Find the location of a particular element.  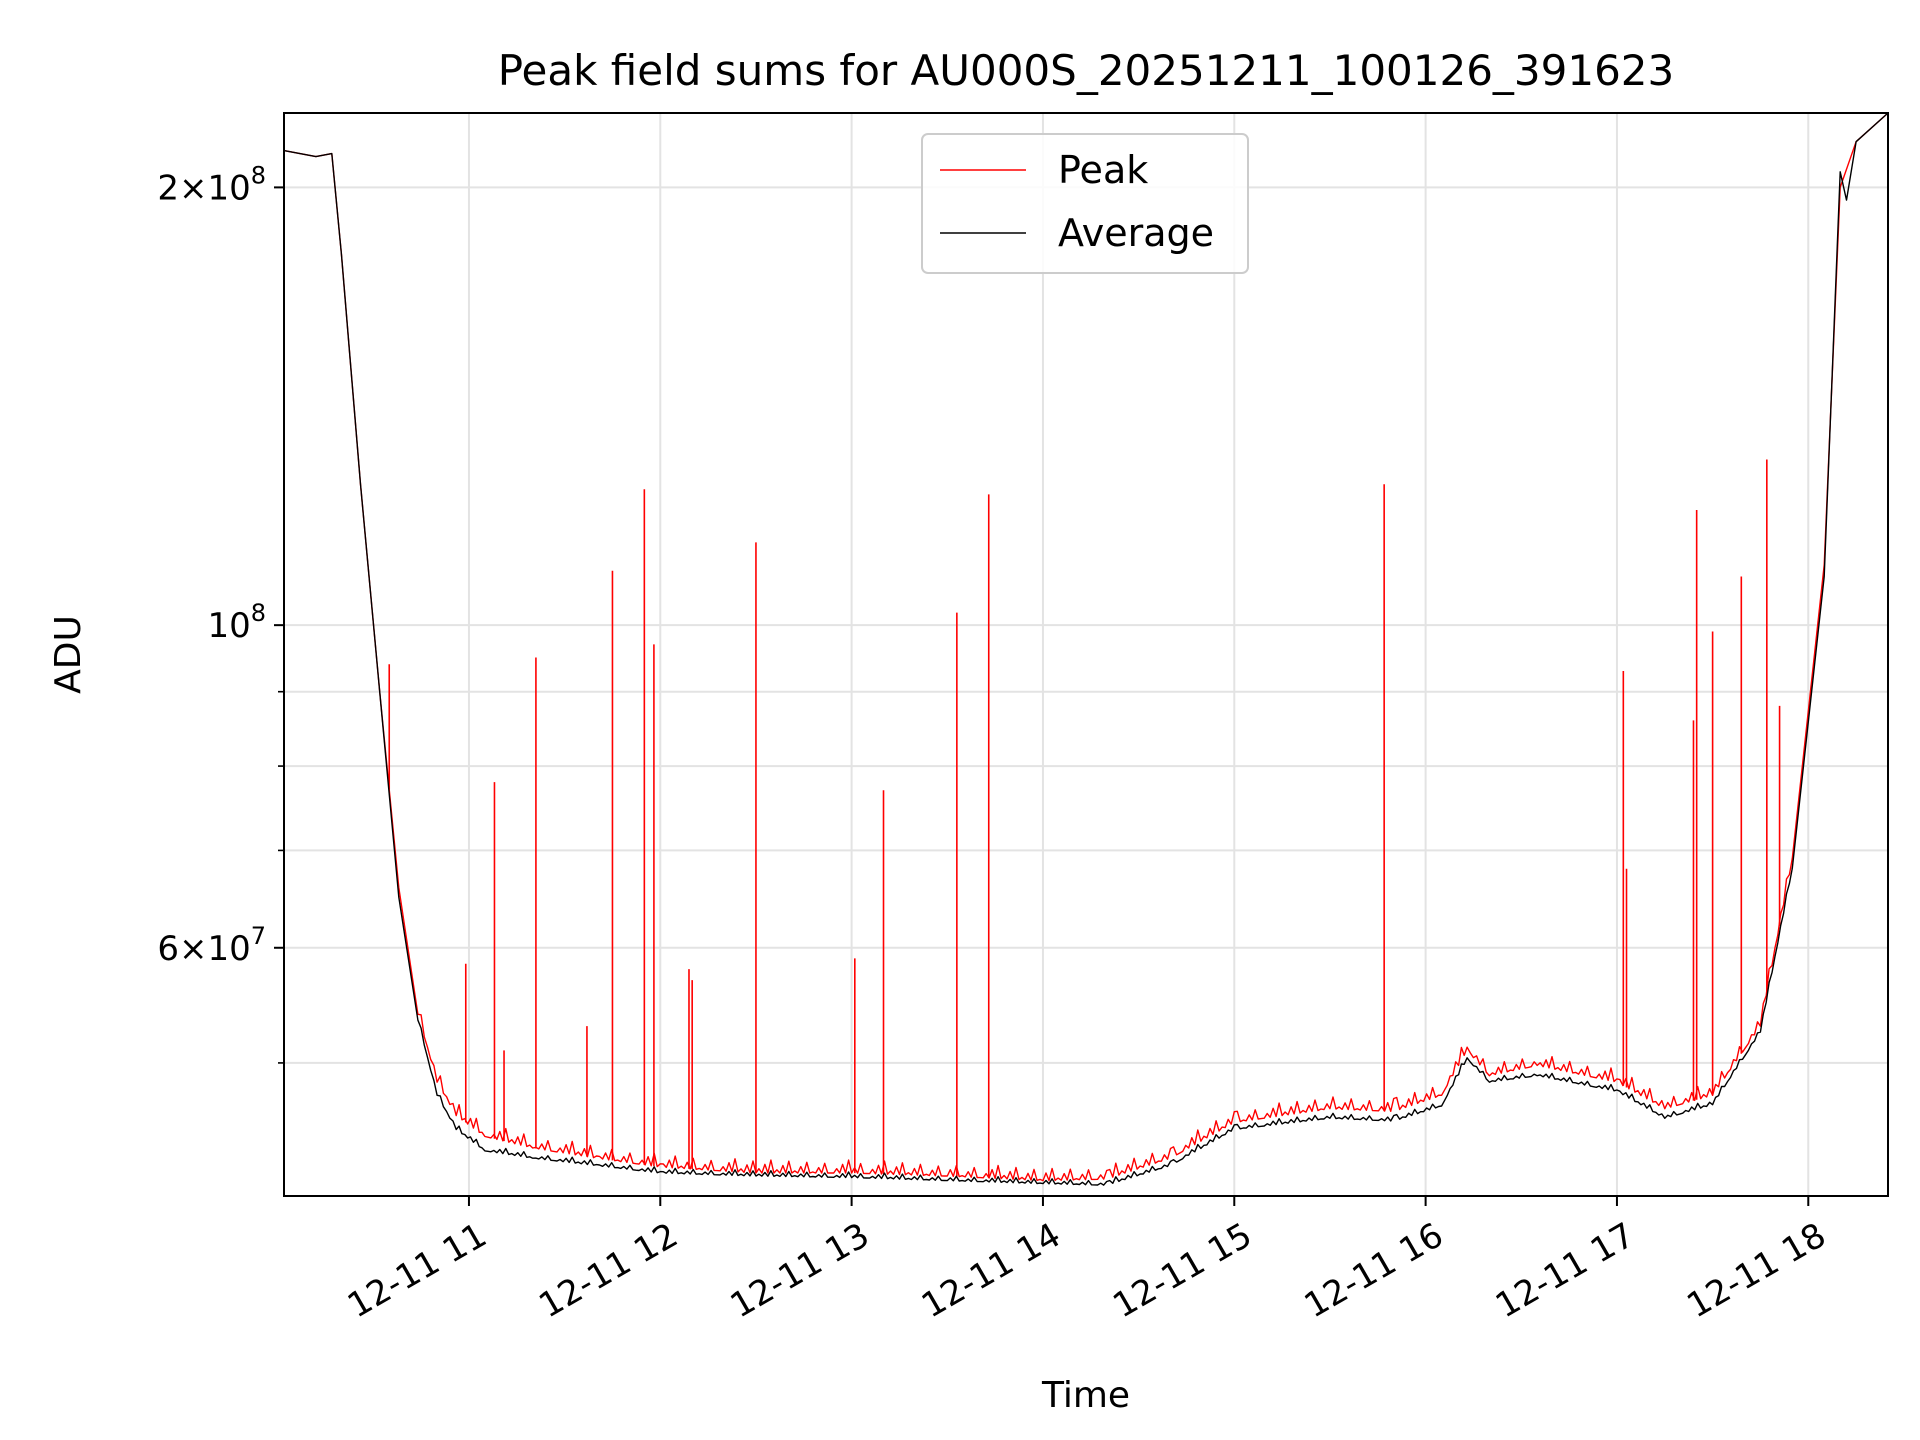

legend: Peak Average is located at coordinates (1085, 203).